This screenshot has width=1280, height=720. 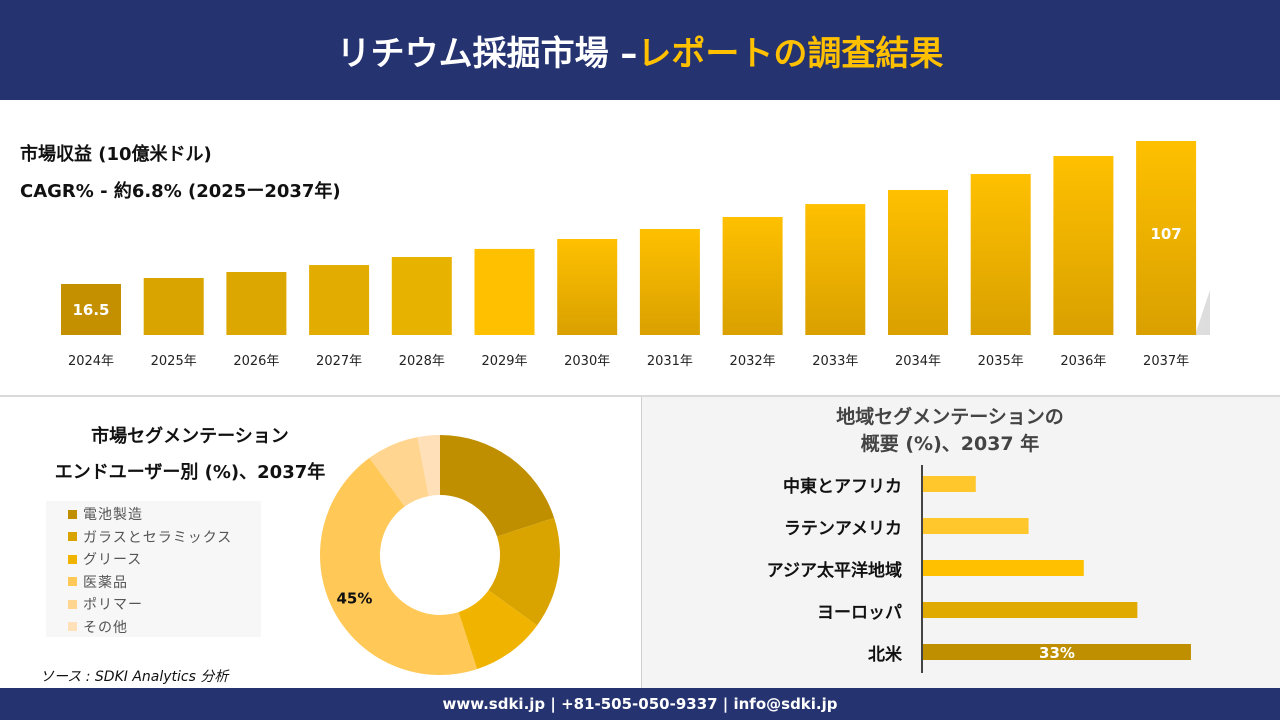 I want to click on region-label: アジア太平洋地域, so click(x=834, y=571).